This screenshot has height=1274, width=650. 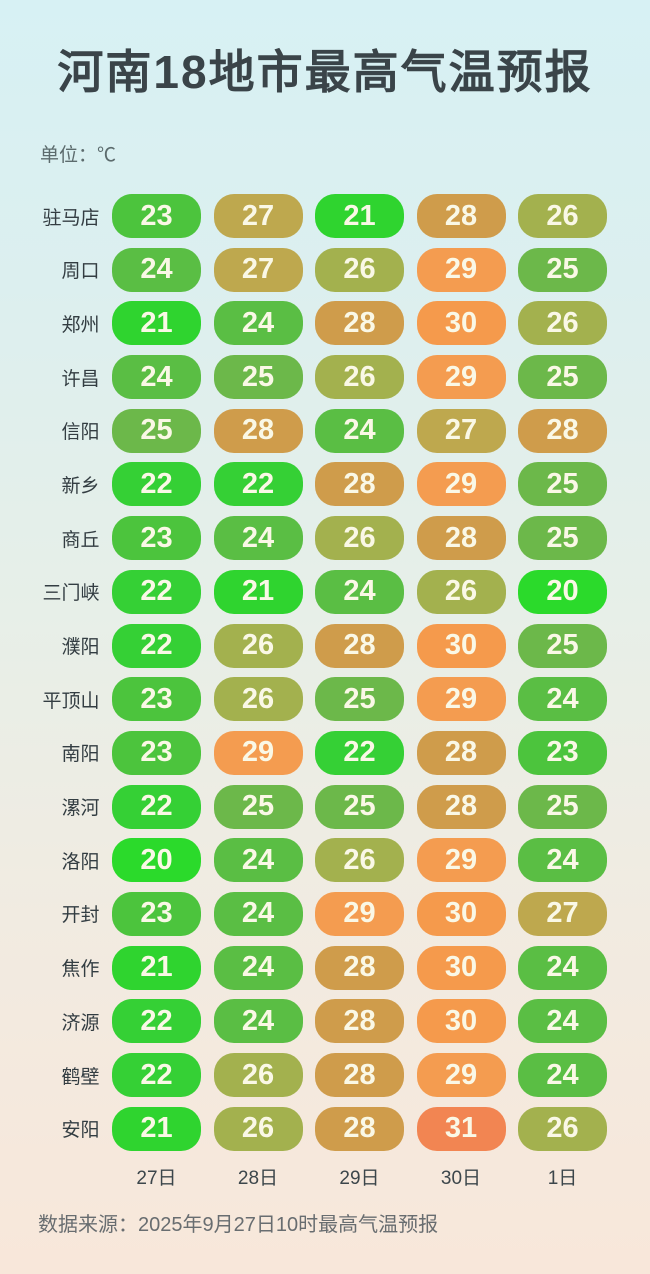 I want to click on city-label: 周口, so click(x=80, y=272).